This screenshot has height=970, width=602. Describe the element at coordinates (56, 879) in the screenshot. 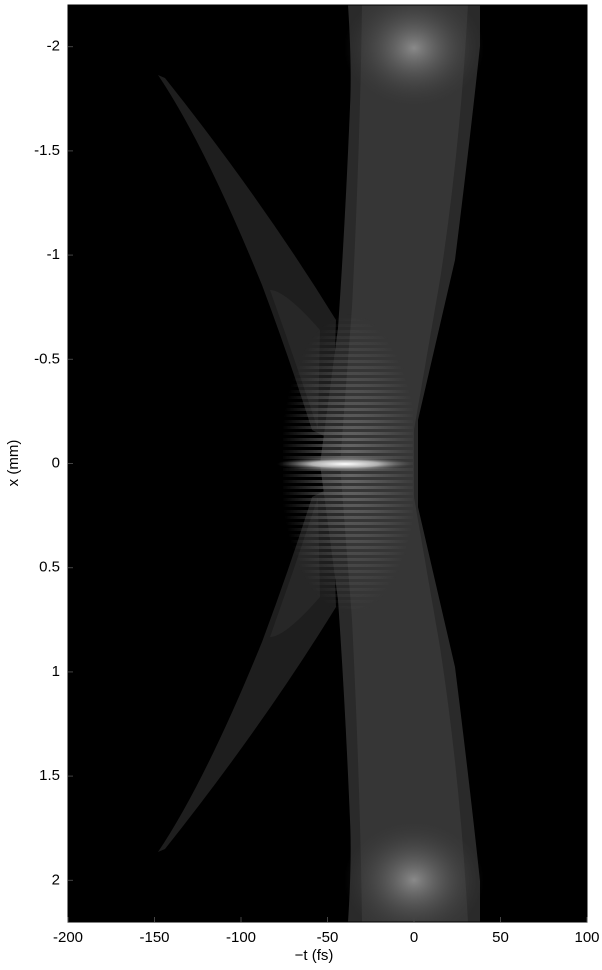

I see `y-tick-label: 2` at that location.